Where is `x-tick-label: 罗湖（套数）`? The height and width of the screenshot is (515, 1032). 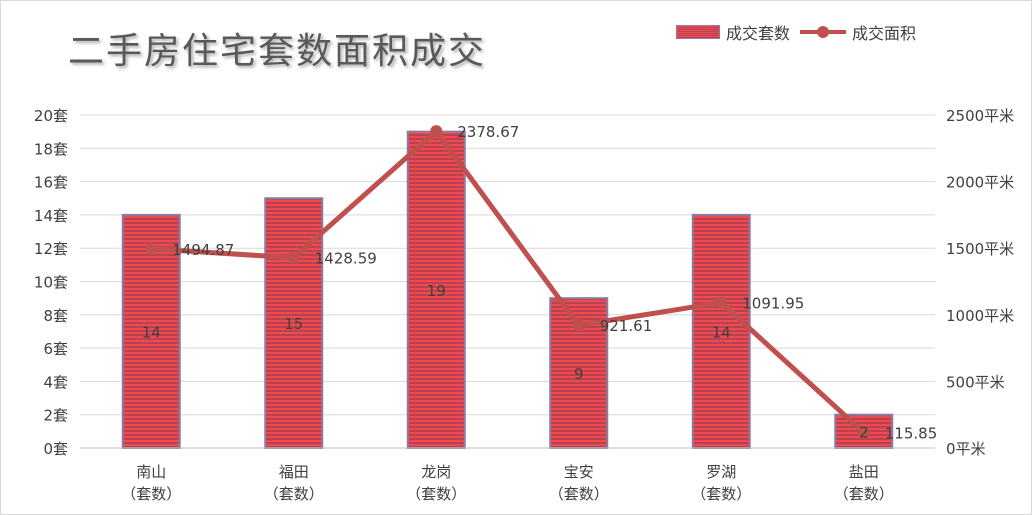 x-tick-label: 罗湖（套数） is located at coordinates (721, 483).